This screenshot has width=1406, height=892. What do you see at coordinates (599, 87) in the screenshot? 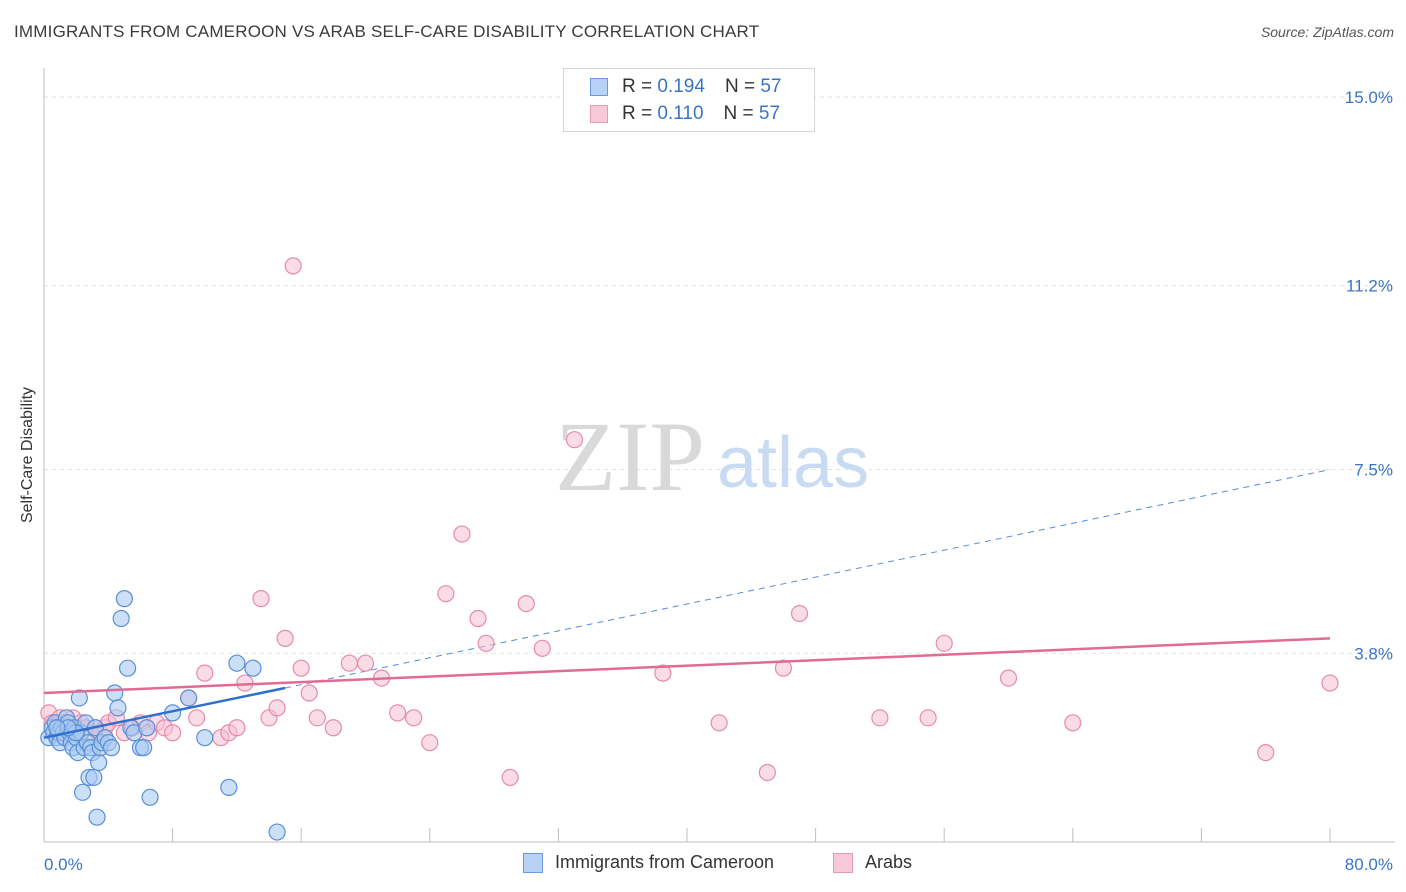
I see `legend-swatch-cameroon` at bounding box center [599, 87].